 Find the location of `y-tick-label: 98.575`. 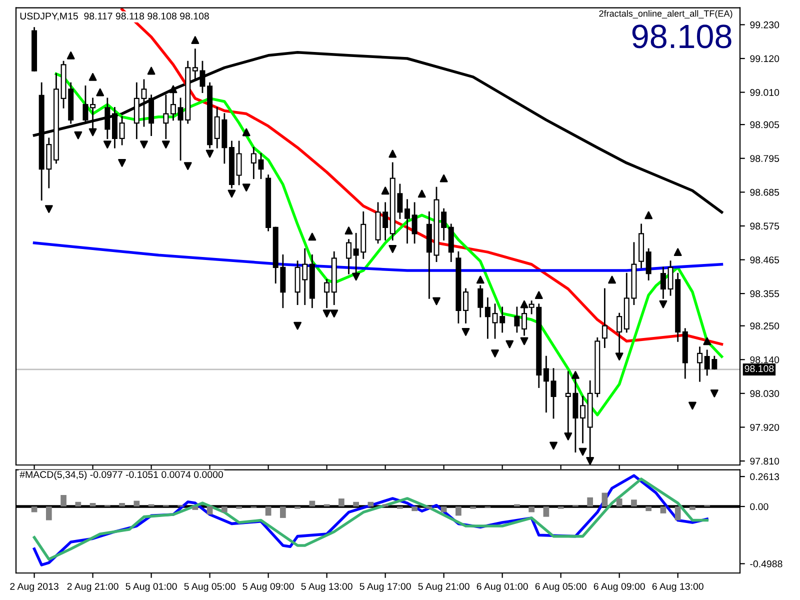

y-tick-label: 98.575 is located at coordinates (765, 226).